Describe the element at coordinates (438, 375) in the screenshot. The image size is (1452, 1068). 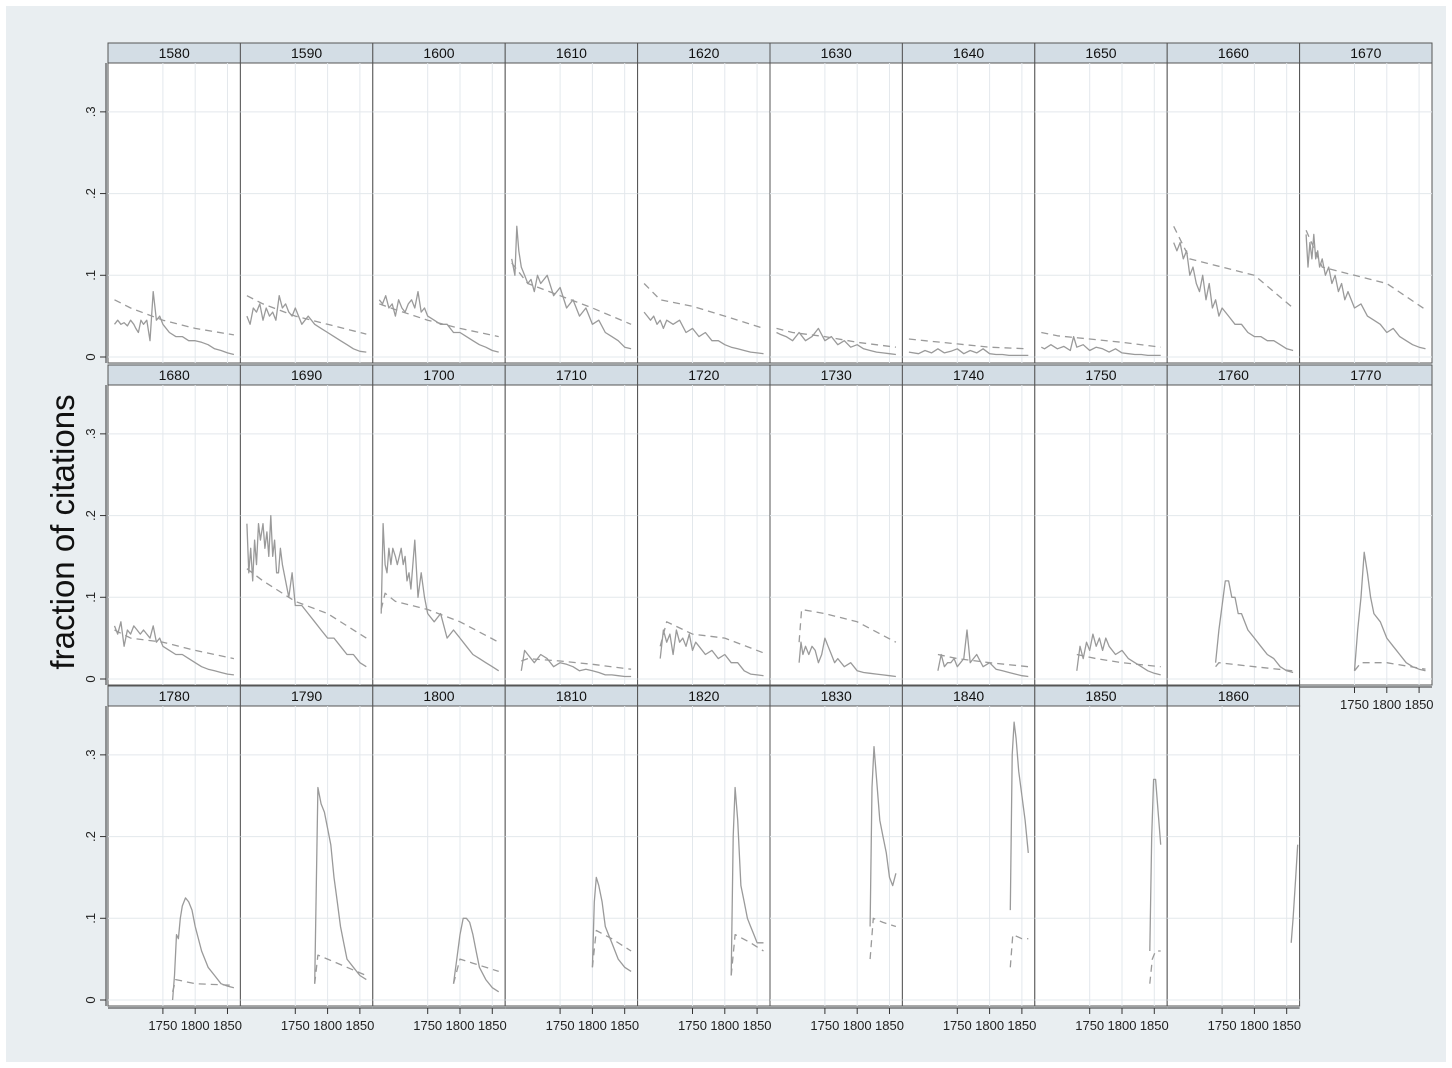
I see `facet-label: 1700` at that location.